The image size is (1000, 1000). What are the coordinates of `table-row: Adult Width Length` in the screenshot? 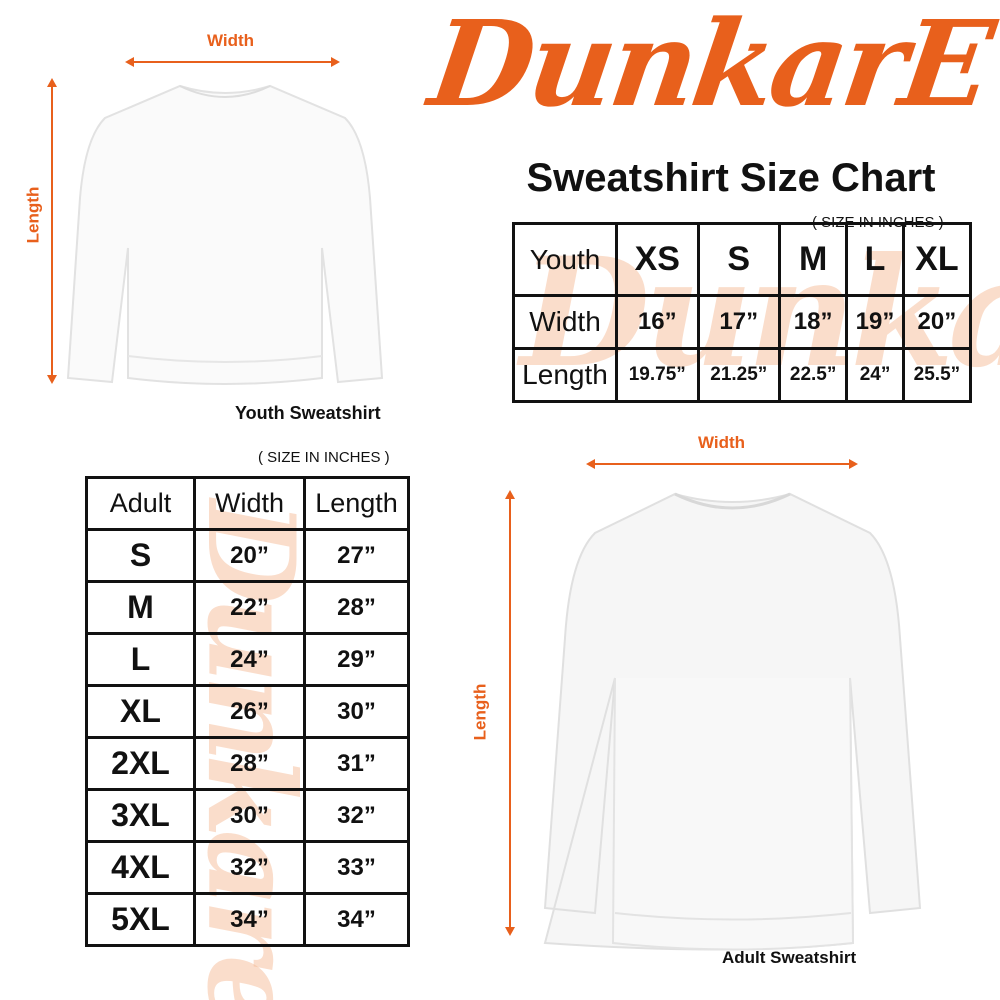 It's located at (247, 503).